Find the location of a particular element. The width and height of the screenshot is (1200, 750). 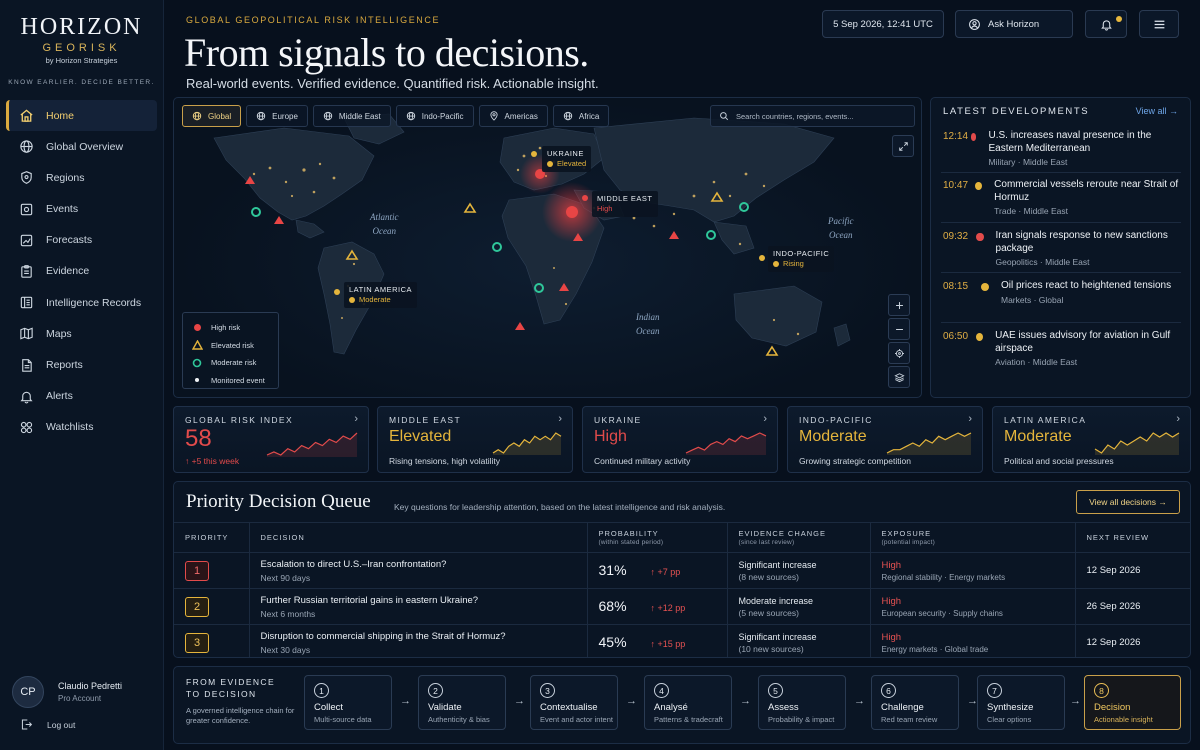

status-dot is located at coordinates (776, 264).